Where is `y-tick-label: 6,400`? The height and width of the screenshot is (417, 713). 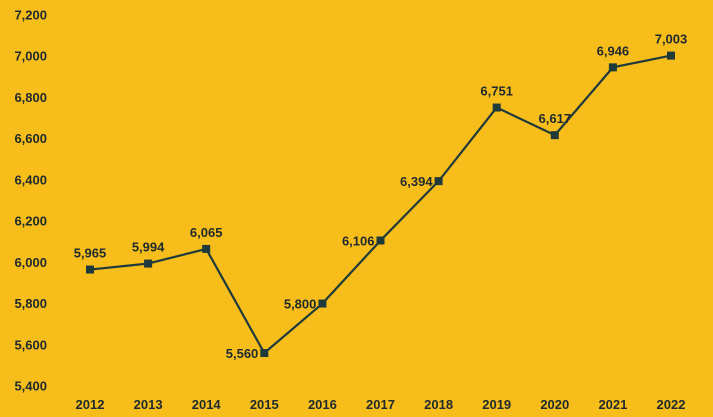 y-tick-label: 6,400 is located at coordinates (30, 179).